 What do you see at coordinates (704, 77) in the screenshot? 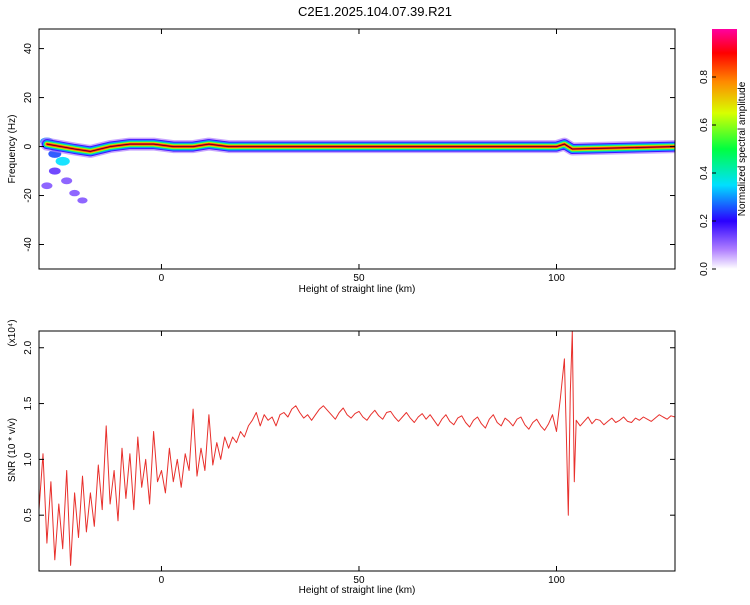
I see `colorbar-tick-label: 0.8` at bounding box center [704, 77].